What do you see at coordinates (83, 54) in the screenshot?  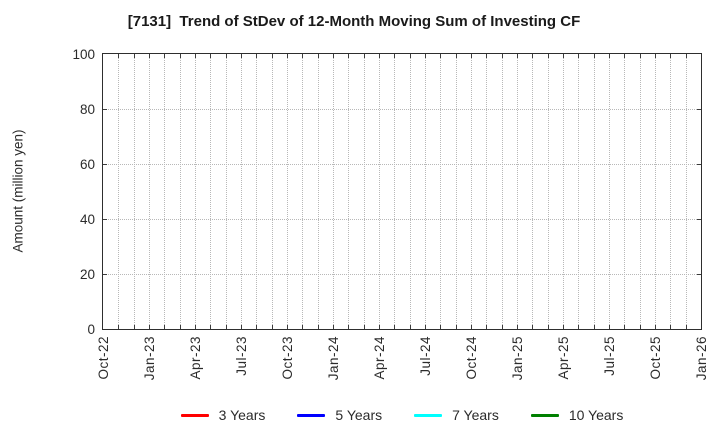 I see `y-tick-label: 100` at bounding box center [83, 54].